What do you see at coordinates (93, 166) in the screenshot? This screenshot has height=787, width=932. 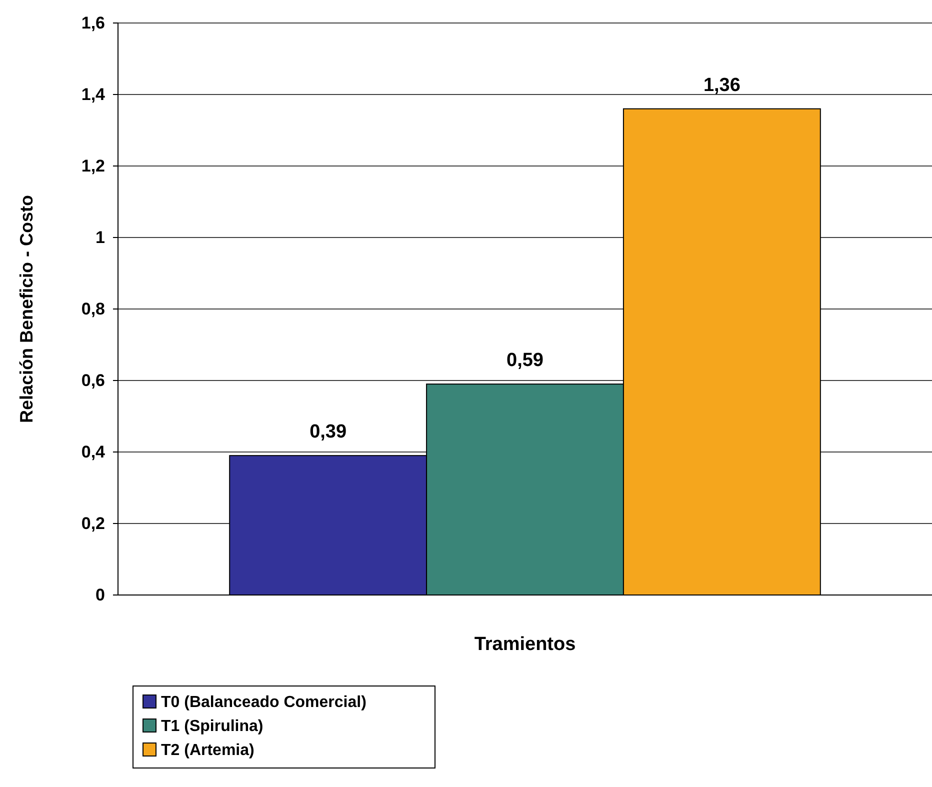 I see `y-tick-label: 1,2` at bounding box center [93, 166].